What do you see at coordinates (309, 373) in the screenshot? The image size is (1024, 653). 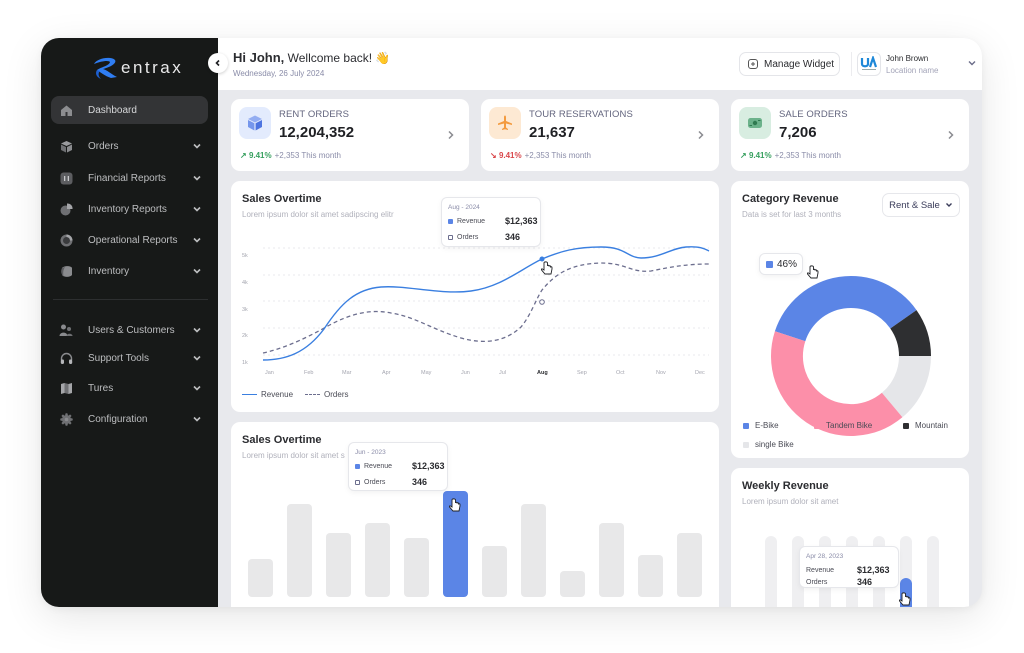 I see `x-tick: Feb` at bounding box center [309, 373].